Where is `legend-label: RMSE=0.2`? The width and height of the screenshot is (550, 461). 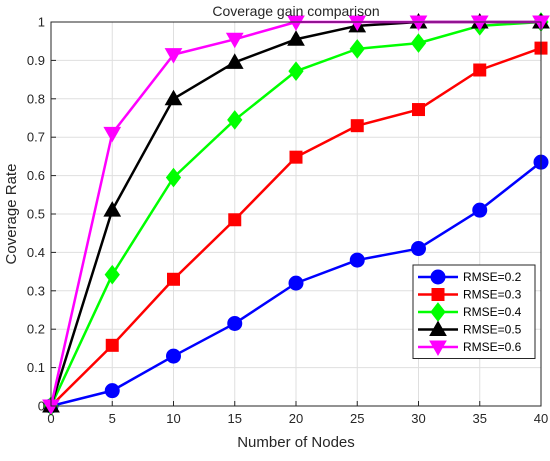
legend-label: RMSE=0.2 is located at coordinates (492, 277).